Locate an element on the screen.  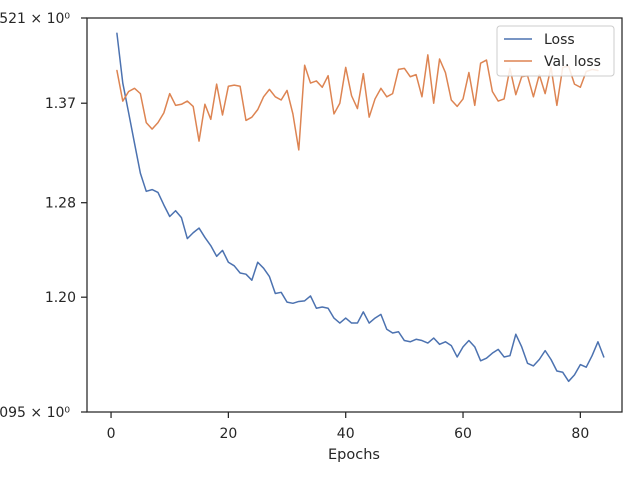
y-tick-label: 1.1095 × 10⁰ is located at coordinates (35, 413).